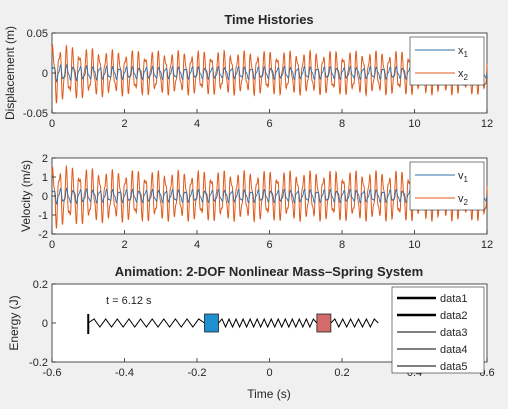  Describe the element at coordinates (341, 373) in the screenshot. I see `x-tick-label: 0.2` at that location.